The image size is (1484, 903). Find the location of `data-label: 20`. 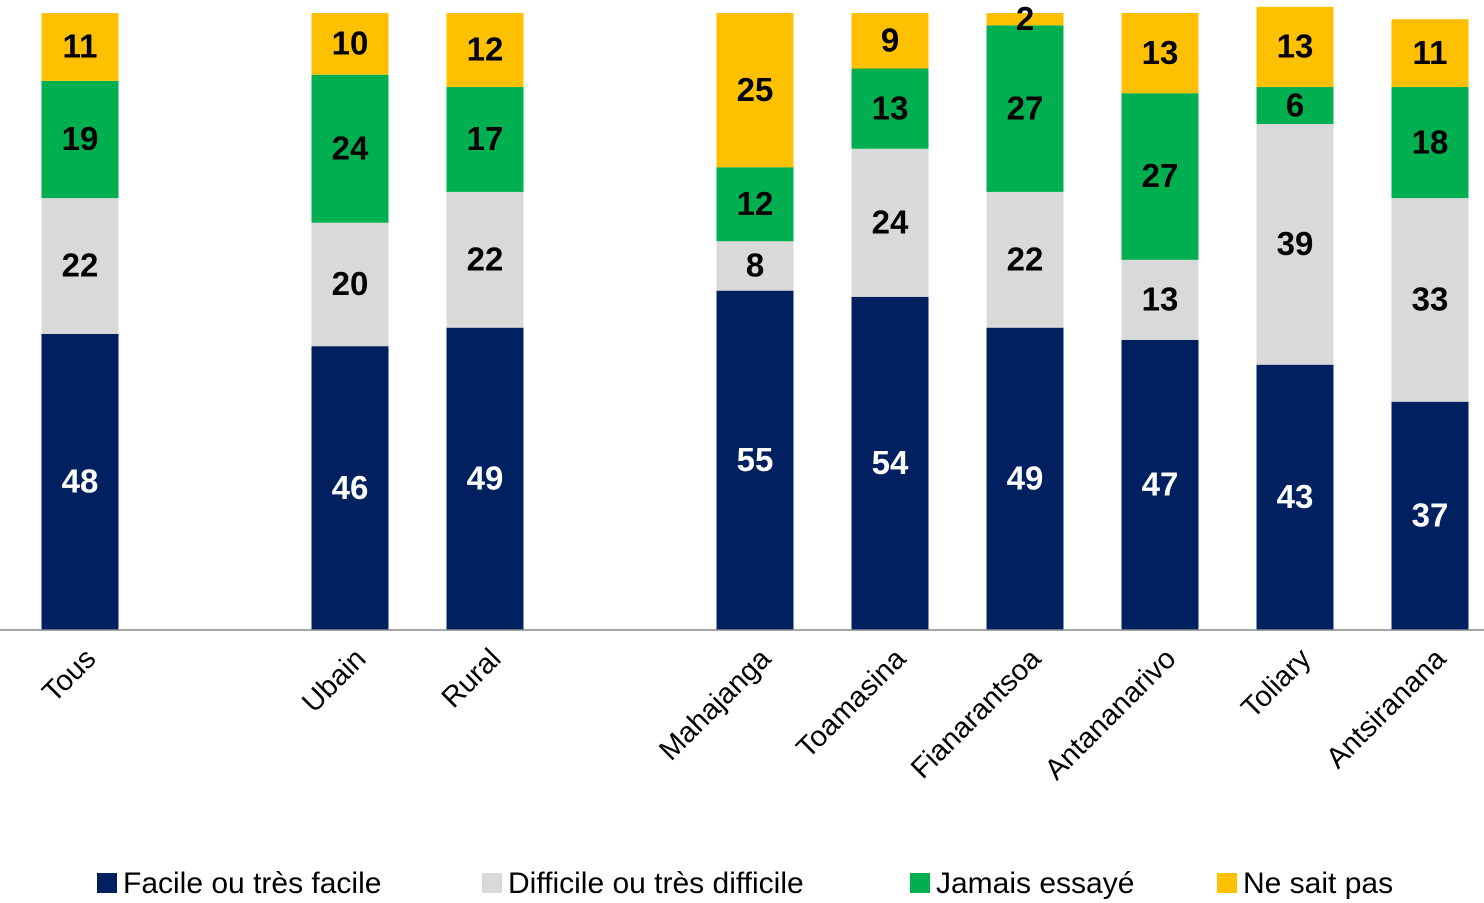

data-label: 20 is located at coordinates (350, 283).